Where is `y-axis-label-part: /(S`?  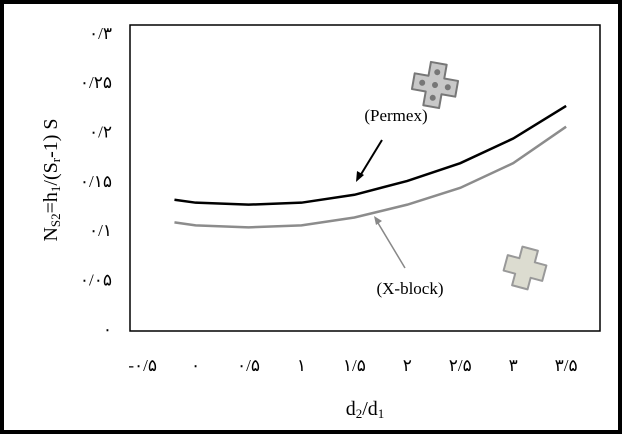 y-axis-label-part: /(S is located at coordinates (51, 173).